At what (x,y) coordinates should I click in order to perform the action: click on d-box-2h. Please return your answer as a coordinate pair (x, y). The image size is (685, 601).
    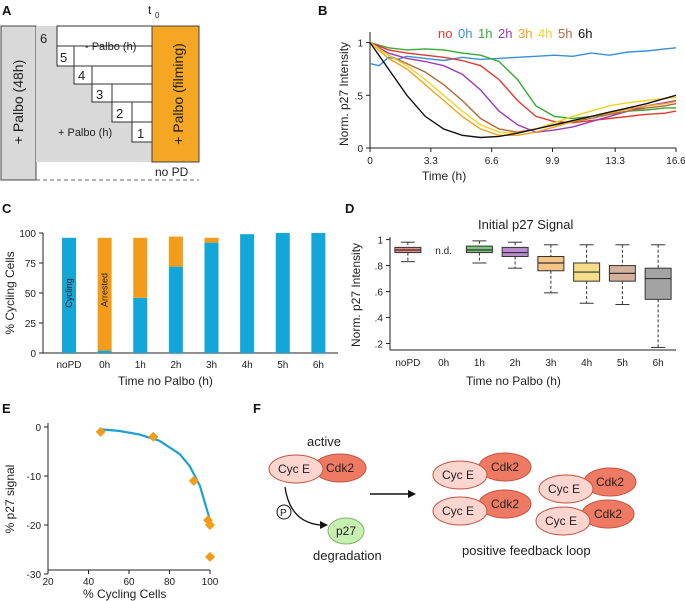
    Looking at the image, I should click on (515, 251).